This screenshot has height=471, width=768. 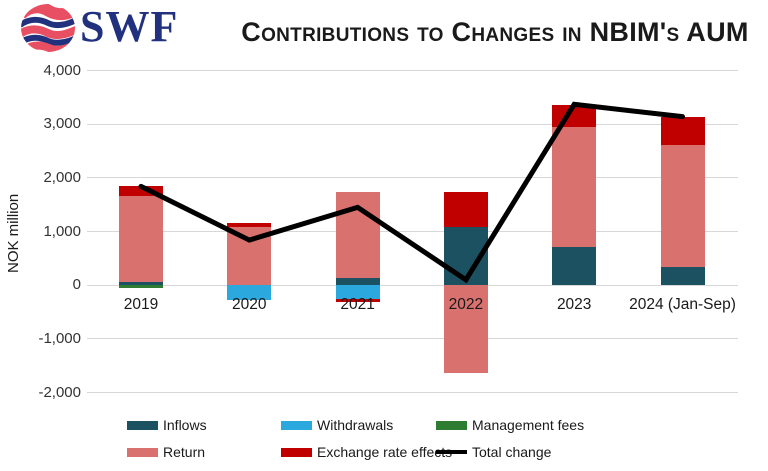 I want to click on legend-swatch-management-fees, so click(x=451, y=425).